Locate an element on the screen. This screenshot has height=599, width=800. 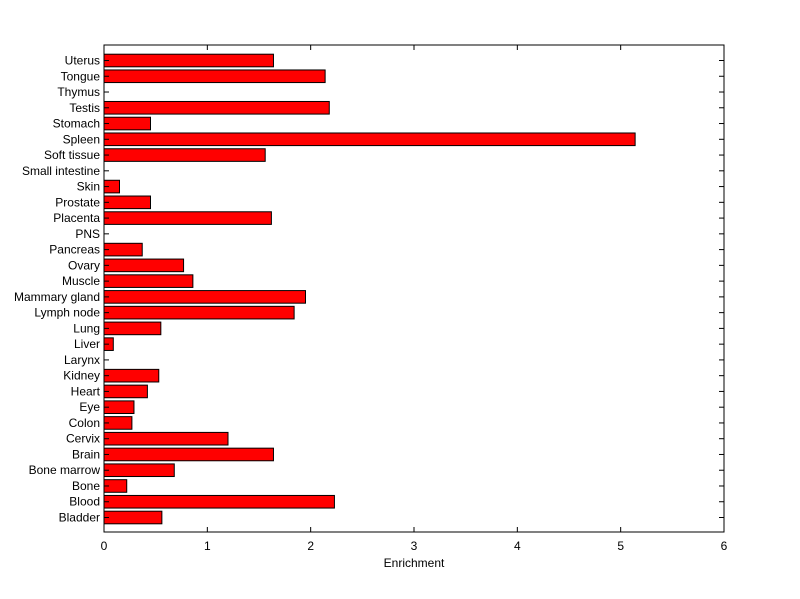
y-tick-label-bladder: Bladder is located at coordinates (79, 518).